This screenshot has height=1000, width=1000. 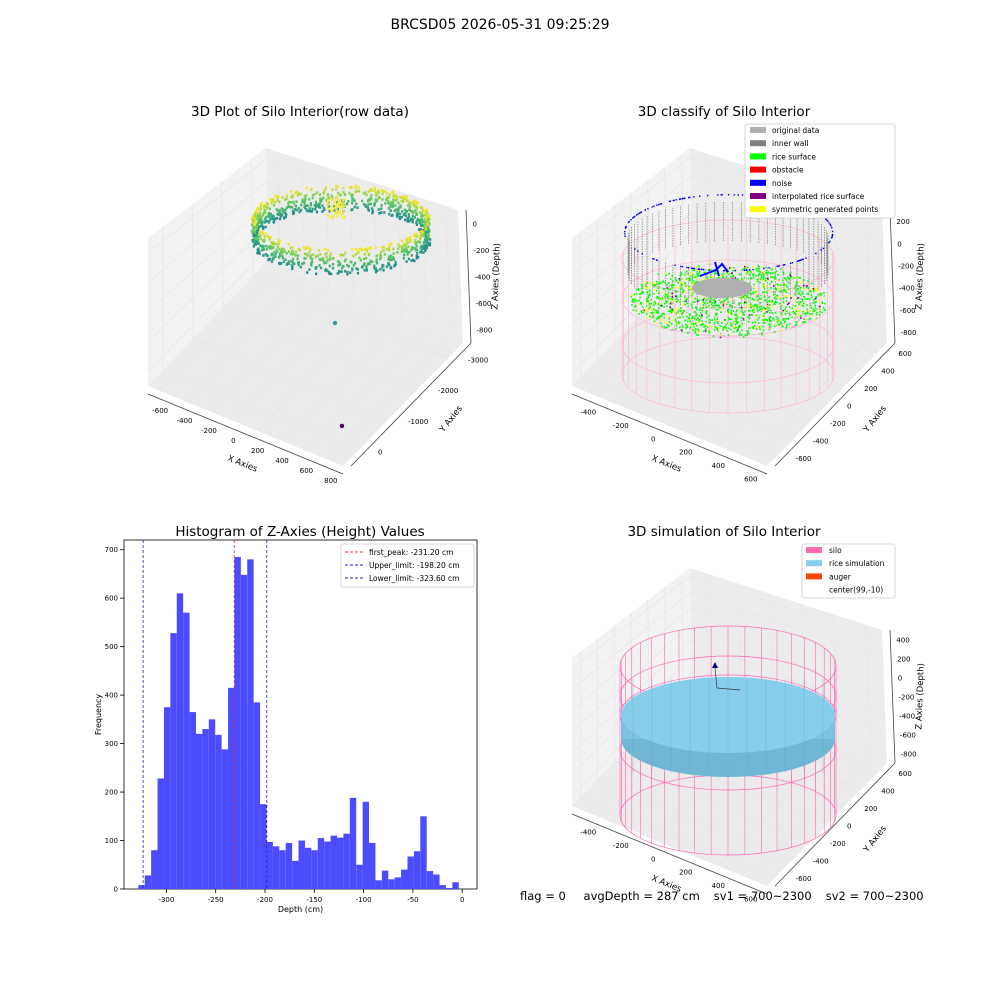 What do you see at coordinates (242, 464) in the screenshot?
I see `x-axis-label: X Axies` at bounding box center [242, 464].